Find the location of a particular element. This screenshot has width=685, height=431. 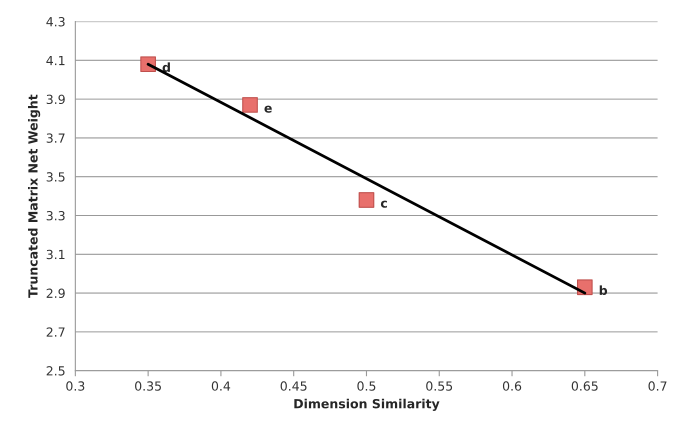

x-tick-label: 0.3 is located at coordinates (75, 386).